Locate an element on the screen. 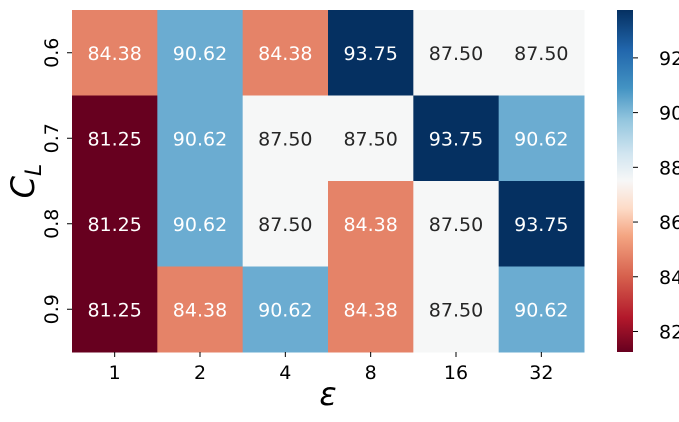 The image size is (679, 422). colorbar-ticks: 82 84 86 88 90 92 is located at coordinates (656, 195).